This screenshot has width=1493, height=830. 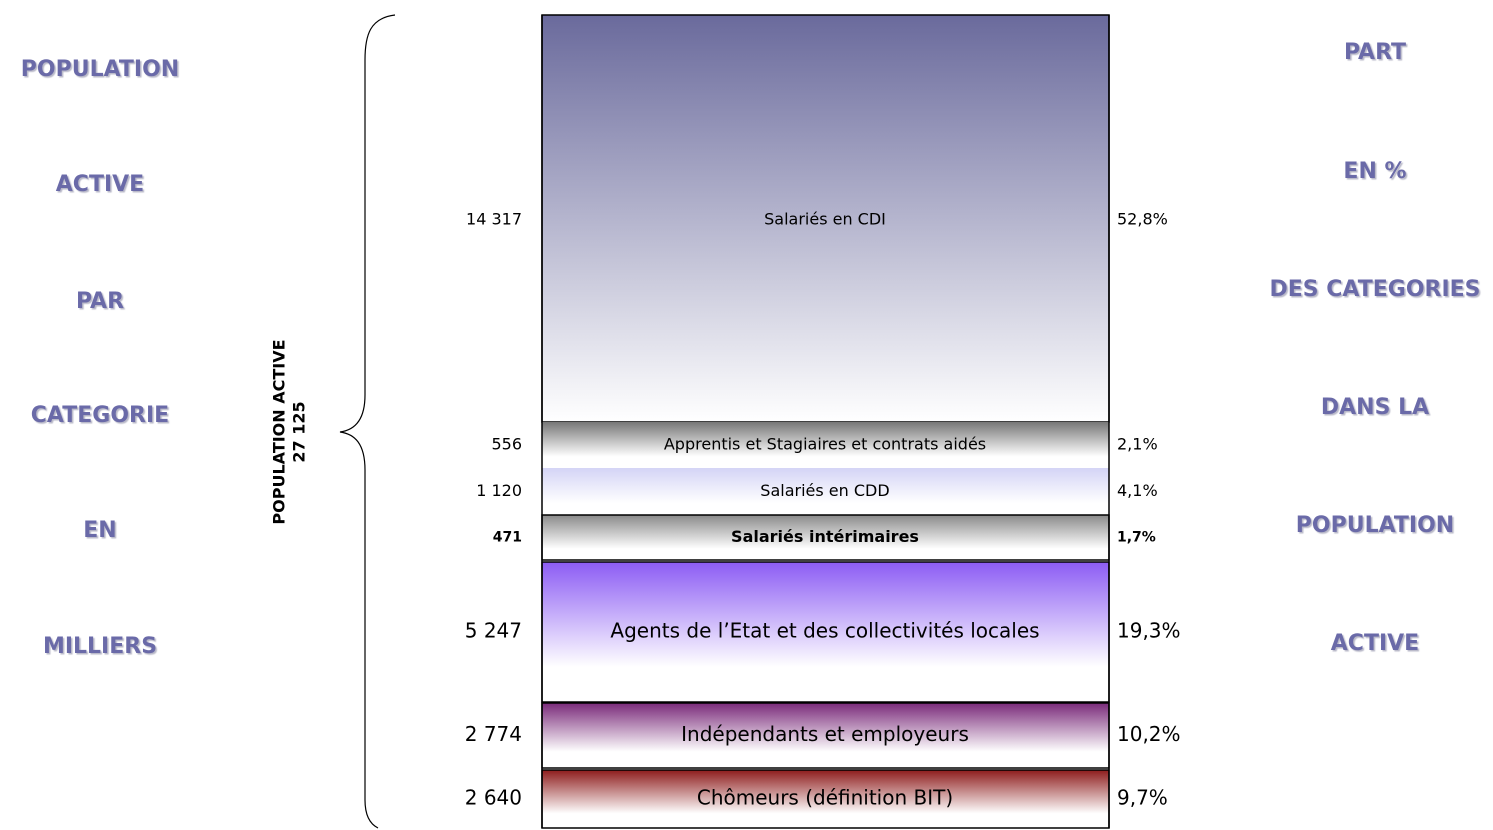 I want to click on segment-label: Chômeurs (définition BIT), so click(x=825, y=798).